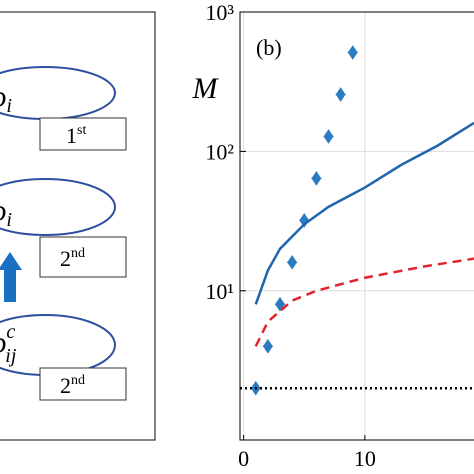 The image size is (474, 474). What do you see at coordinates (243, 458) in the screenshot?
I see `x-tick-label: 0` at bounding box center [243, 458].